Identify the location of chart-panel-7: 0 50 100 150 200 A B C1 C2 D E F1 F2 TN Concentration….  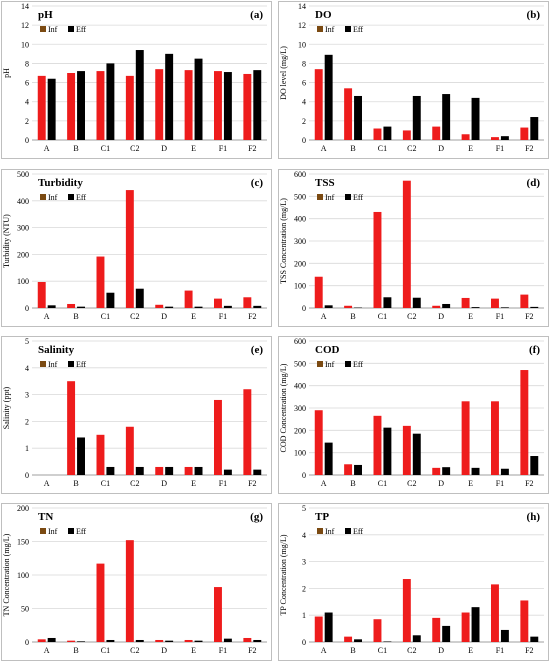
(136, 582).